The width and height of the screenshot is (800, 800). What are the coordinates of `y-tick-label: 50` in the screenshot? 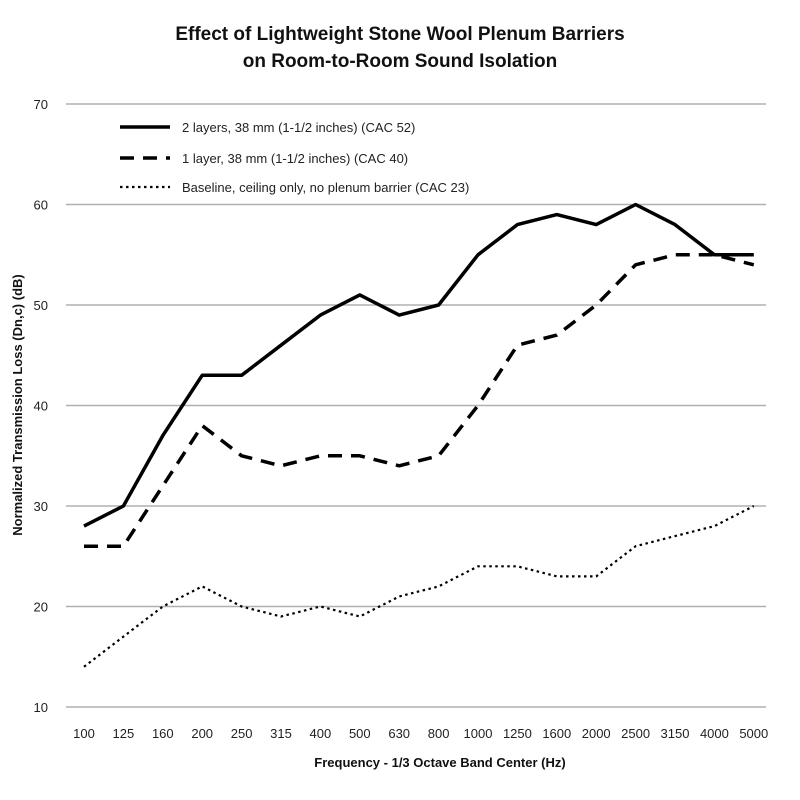 It's located at (41, 305).